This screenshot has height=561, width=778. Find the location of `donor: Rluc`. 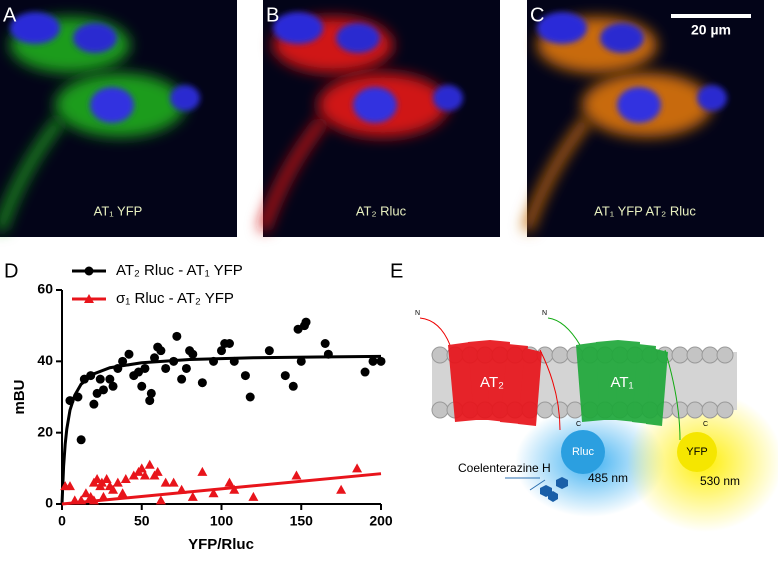

donor: Rluc is located at coordinates (583, 452).